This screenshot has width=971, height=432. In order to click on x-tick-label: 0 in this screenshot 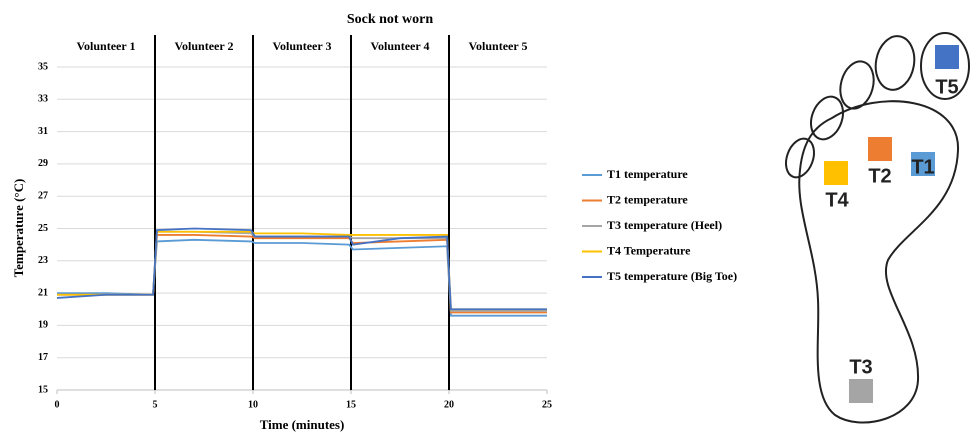, I will do `click(57, 404)`.